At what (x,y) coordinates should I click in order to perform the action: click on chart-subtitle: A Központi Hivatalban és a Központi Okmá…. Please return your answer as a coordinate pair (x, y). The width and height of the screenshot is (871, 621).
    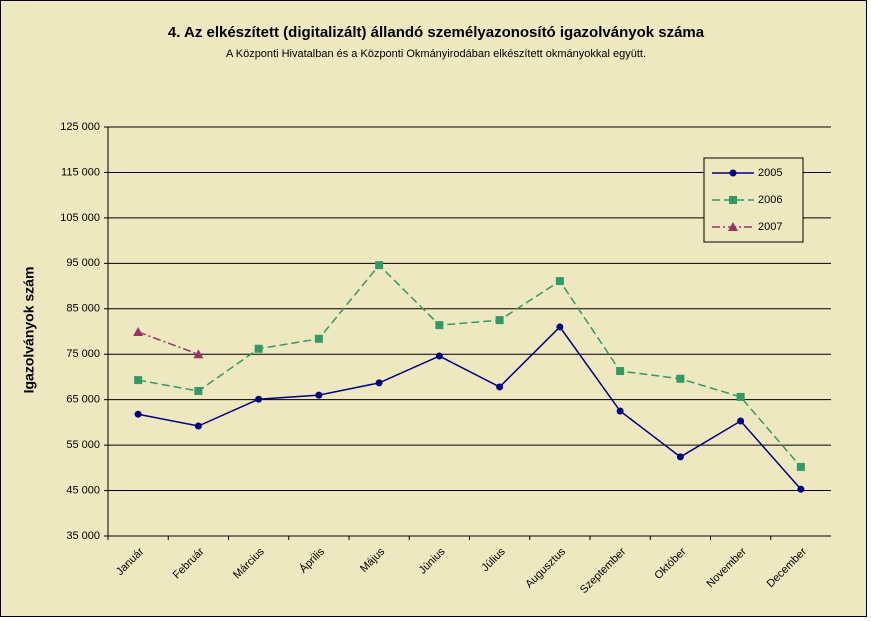
    Looking at the image, I should click on (436, 54).